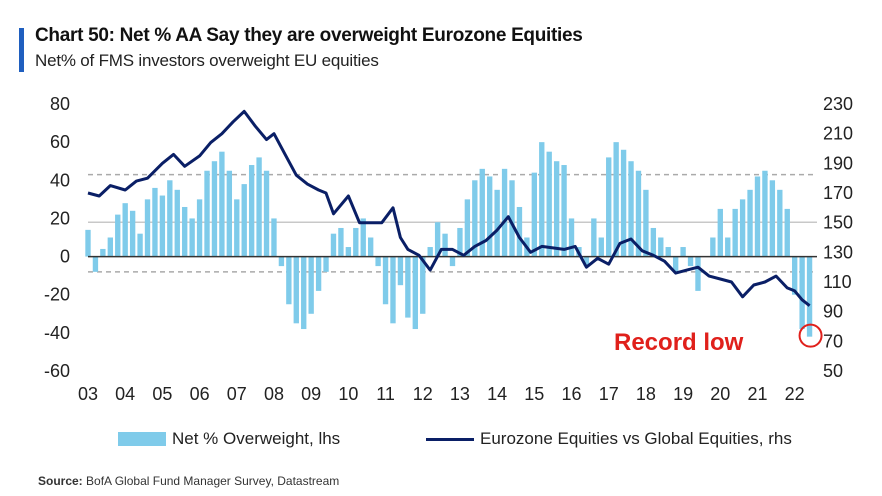  I want to click on rhs-tick-label: 150, so click(838, 223).